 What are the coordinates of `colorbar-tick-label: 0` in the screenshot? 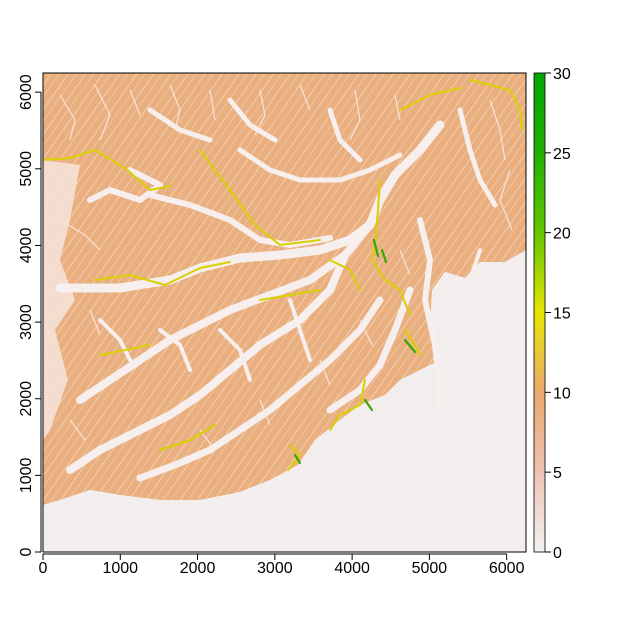 It's located at (557, 553).